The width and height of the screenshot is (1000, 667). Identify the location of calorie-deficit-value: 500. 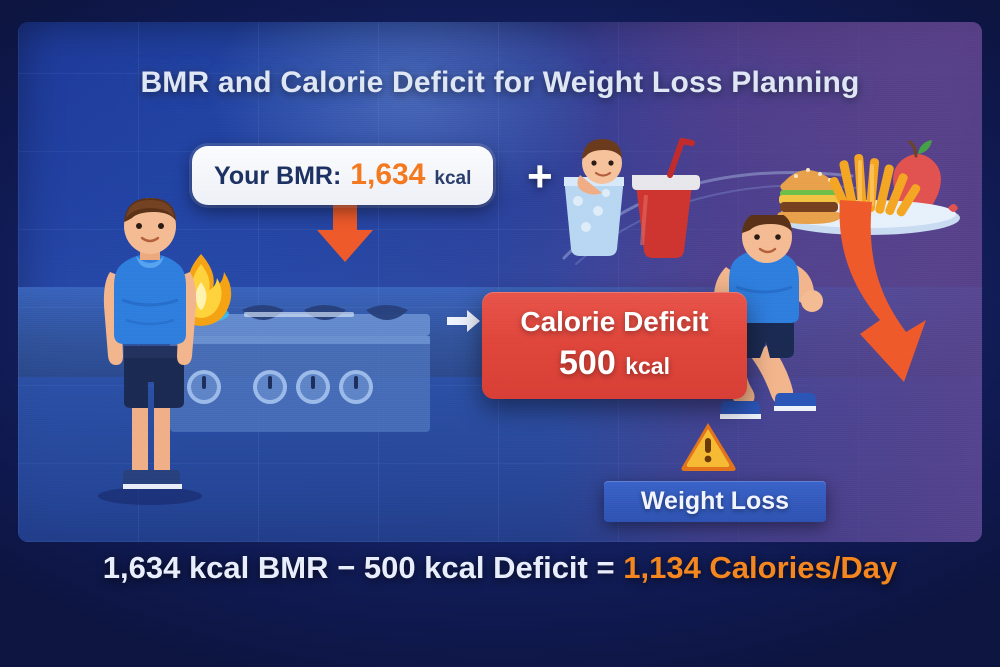
(587, 363).